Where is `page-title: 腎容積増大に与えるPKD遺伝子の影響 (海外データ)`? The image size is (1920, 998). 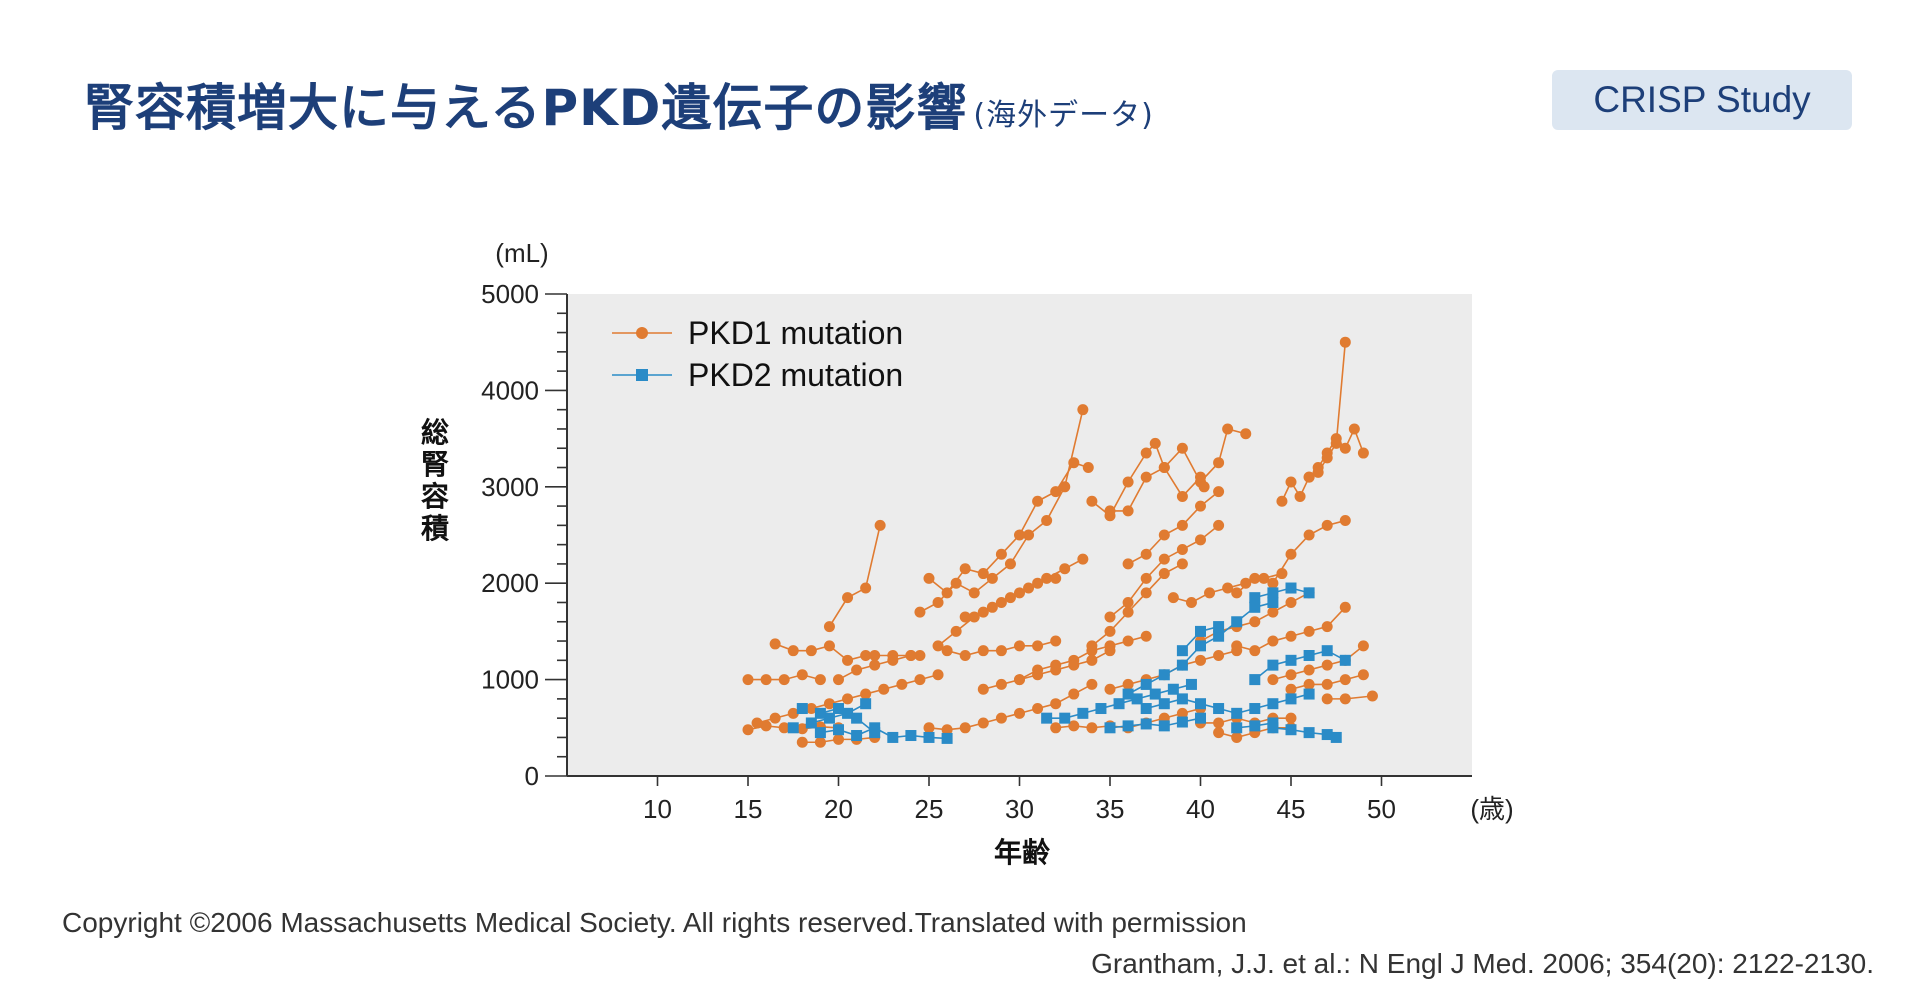
page-title: 腎容積増大に与えるPKD遺伝子の影響 (海外データ) is located at coordinates (619, 104).